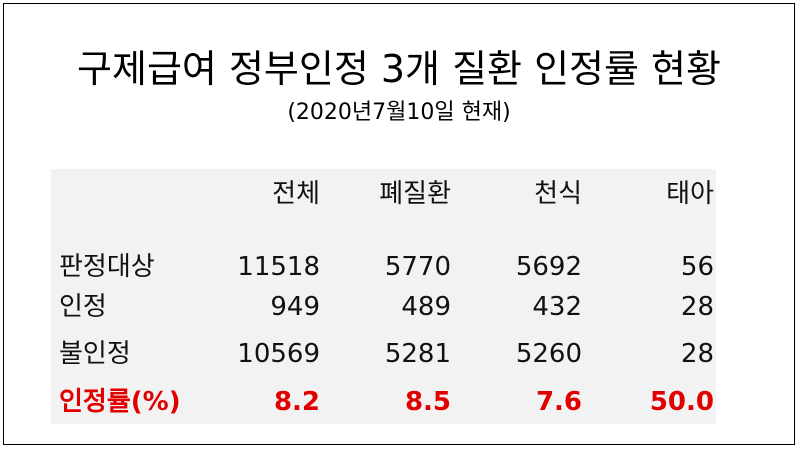  I want to click on column-header: 천식, so click(558, 194).